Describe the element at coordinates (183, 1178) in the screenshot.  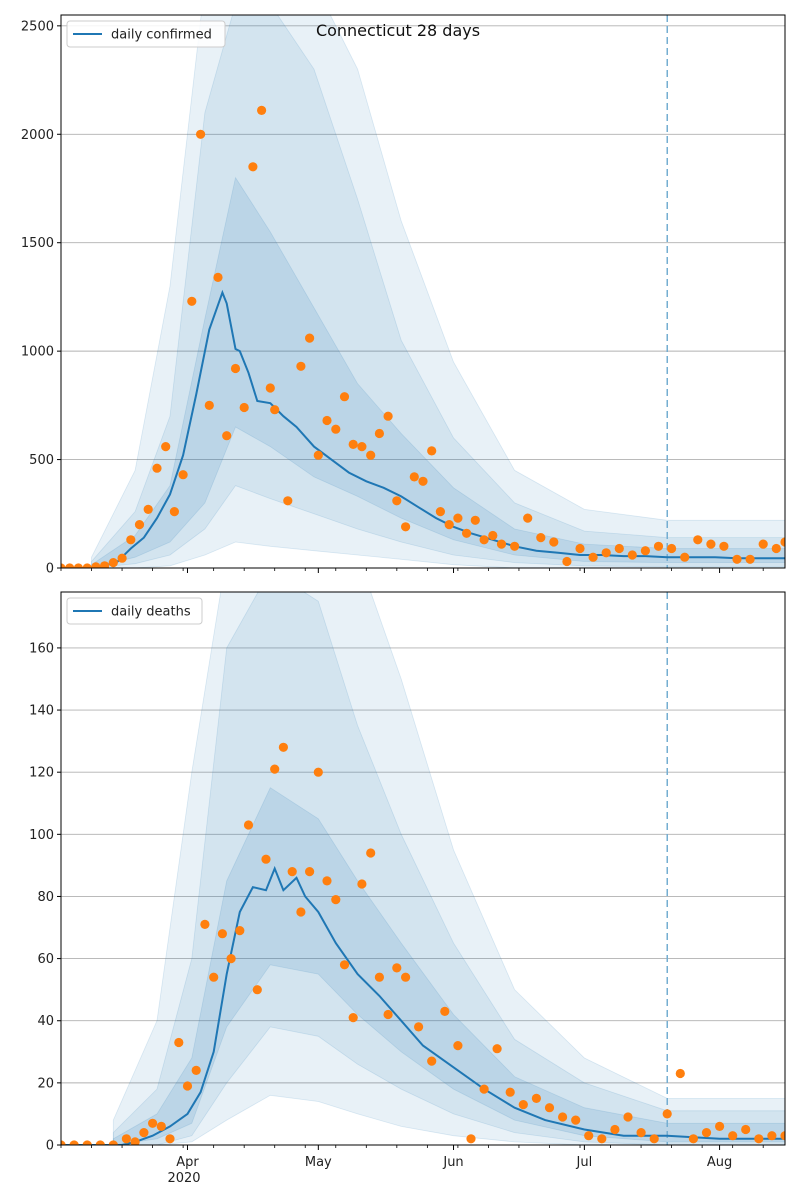
I see `x-axis-year-label: 2020` at that location.